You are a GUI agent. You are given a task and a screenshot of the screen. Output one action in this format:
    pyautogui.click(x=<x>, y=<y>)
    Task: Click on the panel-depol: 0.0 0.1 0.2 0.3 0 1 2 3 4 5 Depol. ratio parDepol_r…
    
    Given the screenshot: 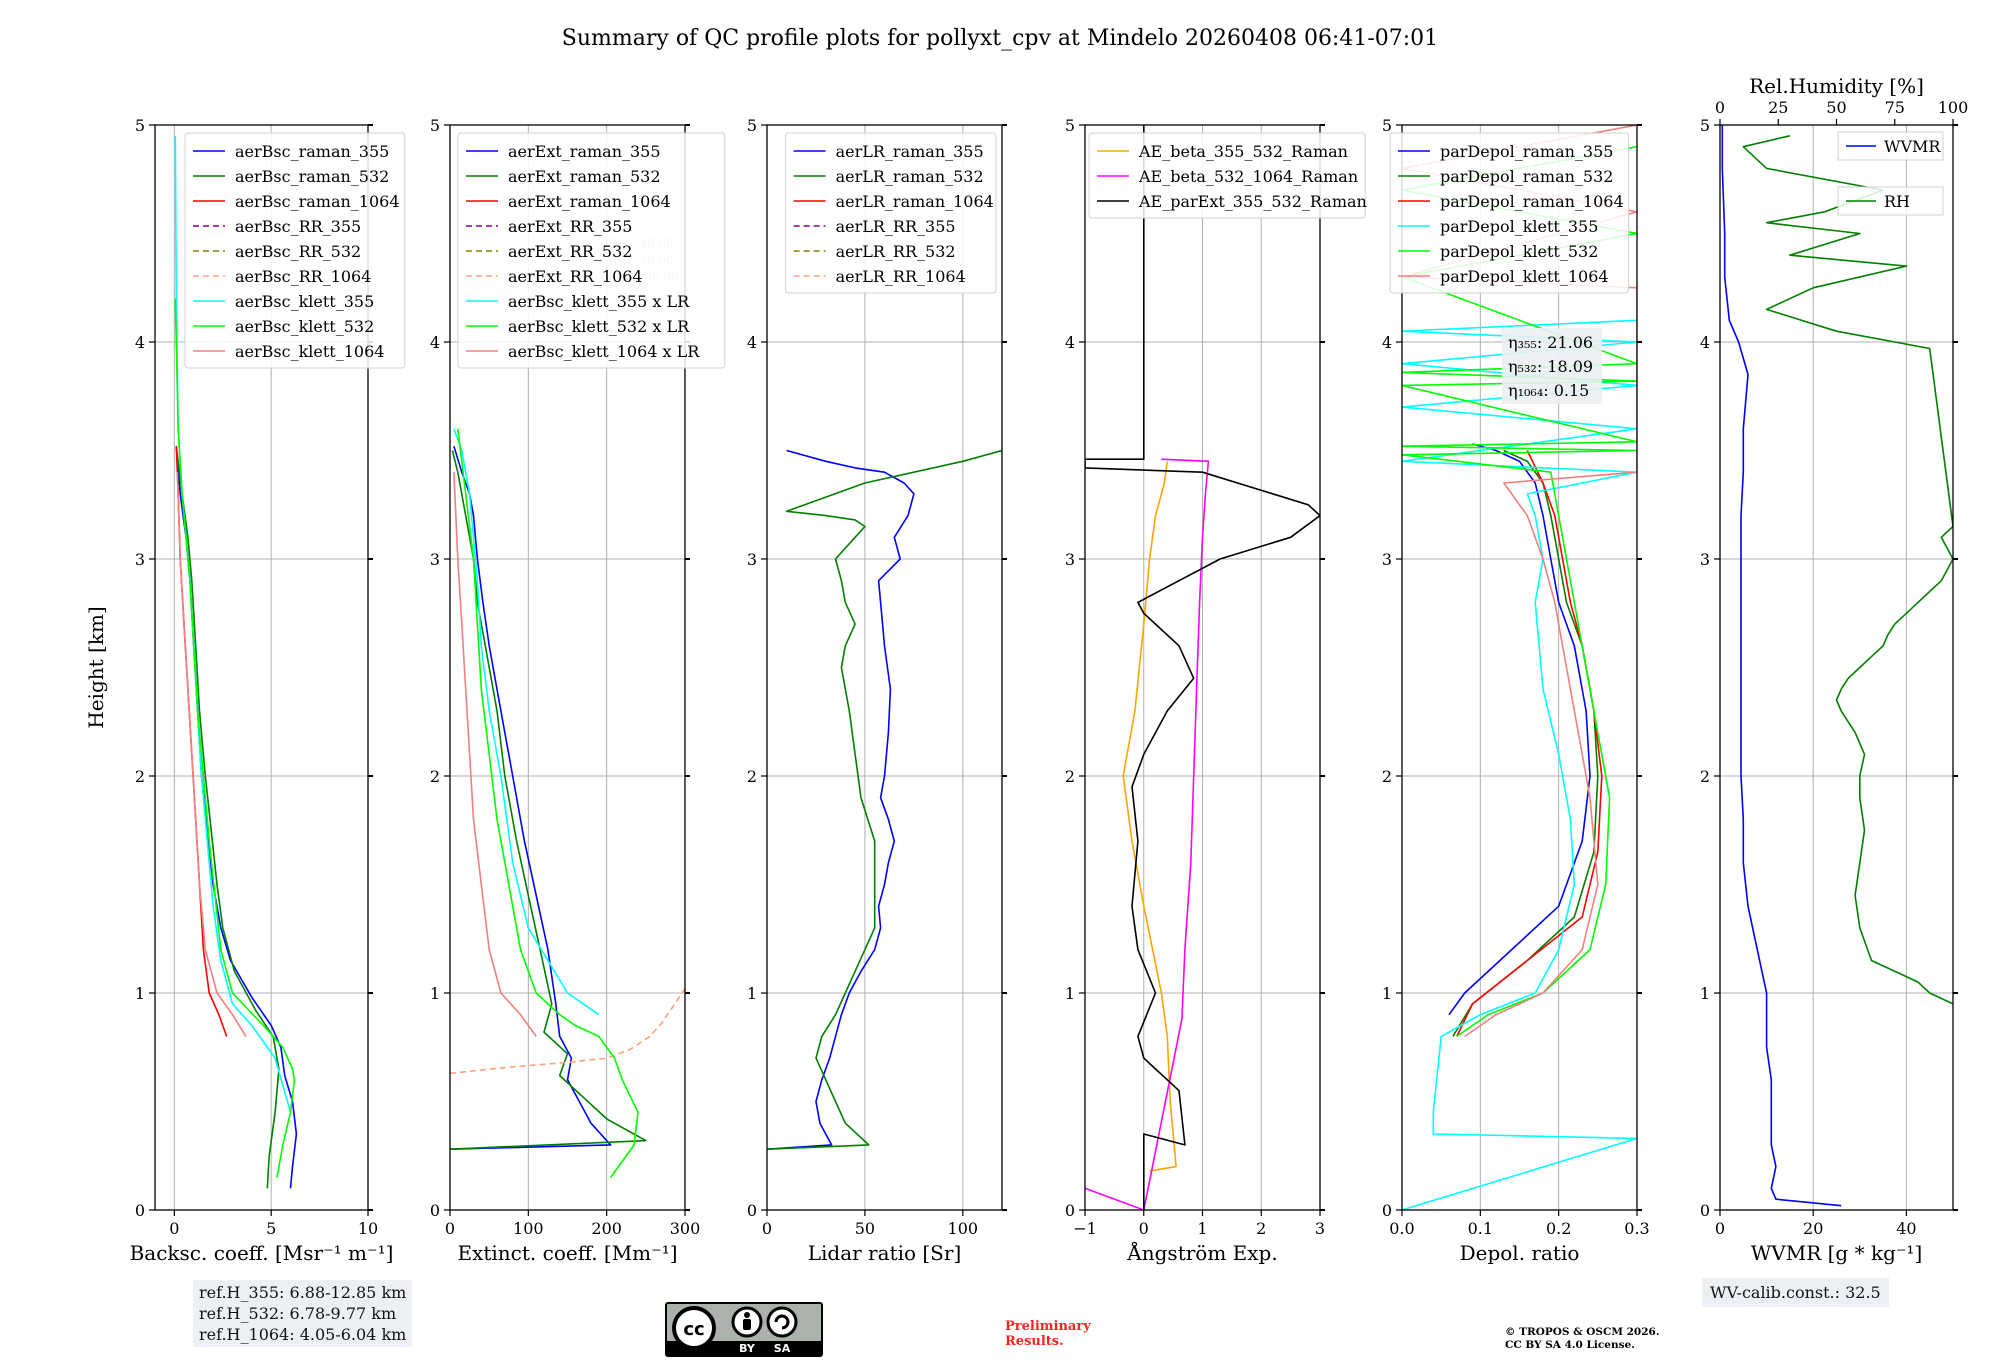 What is the action you would take?
    pyautogui.click(x=1516, y=690)
    